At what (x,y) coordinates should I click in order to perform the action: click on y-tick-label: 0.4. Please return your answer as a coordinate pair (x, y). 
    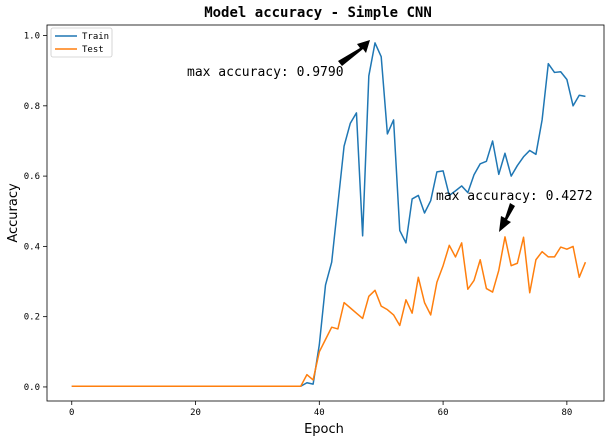
    Looking at the image, I should click on (32, 247).